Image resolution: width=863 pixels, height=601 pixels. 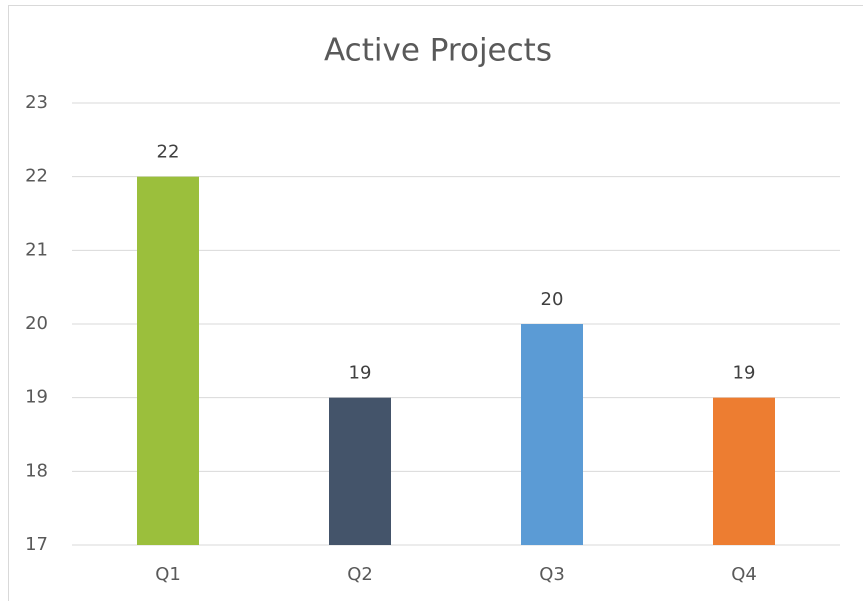 I want to click on y-tick-label: 20, so click(x=36, y=323).